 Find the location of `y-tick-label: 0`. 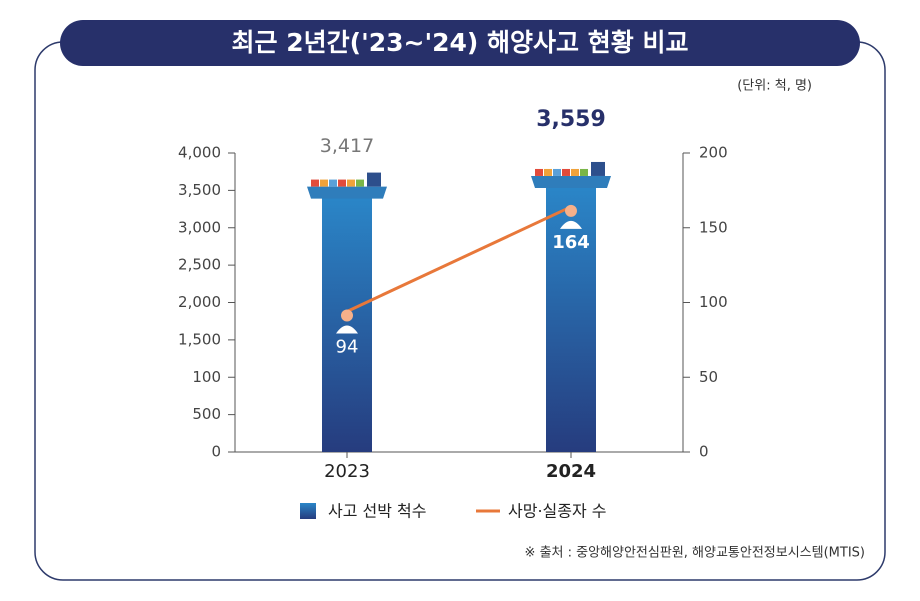

y-tick-label: 0 is located at coordinates (216, 452).